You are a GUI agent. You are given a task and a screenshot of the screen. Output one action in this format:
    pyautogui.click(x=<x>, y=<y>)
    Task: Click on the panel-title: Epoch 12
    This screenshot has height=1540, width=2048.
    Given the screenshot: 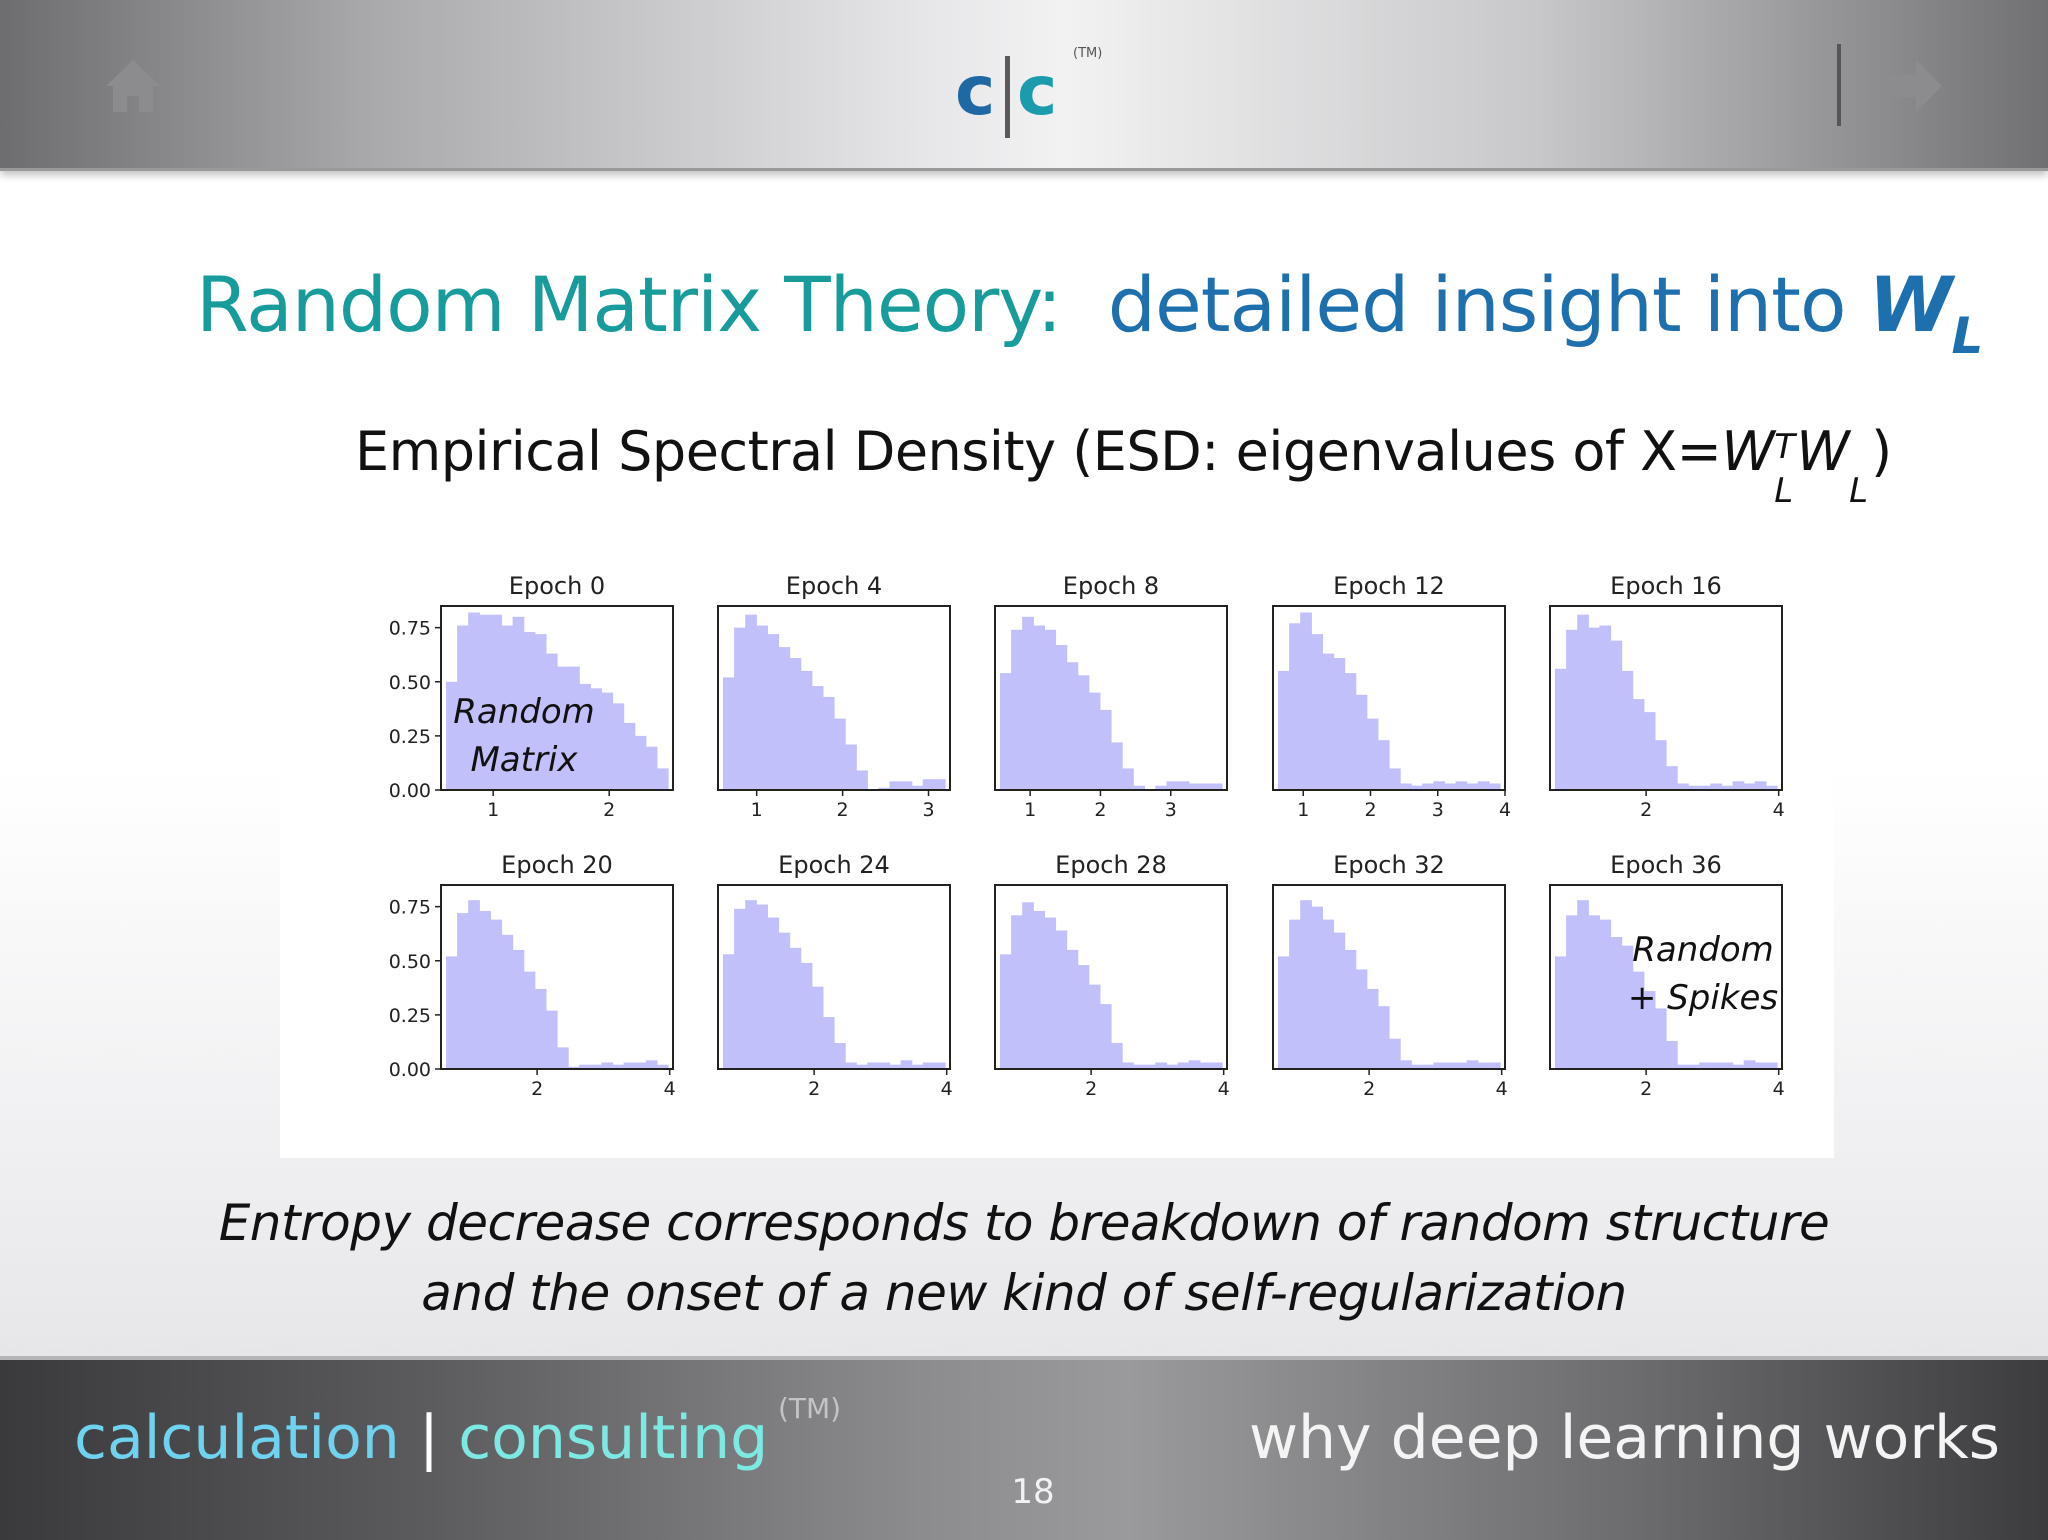 What is the action you would take?
    pyautogui.click(x=1389, y=586)
    